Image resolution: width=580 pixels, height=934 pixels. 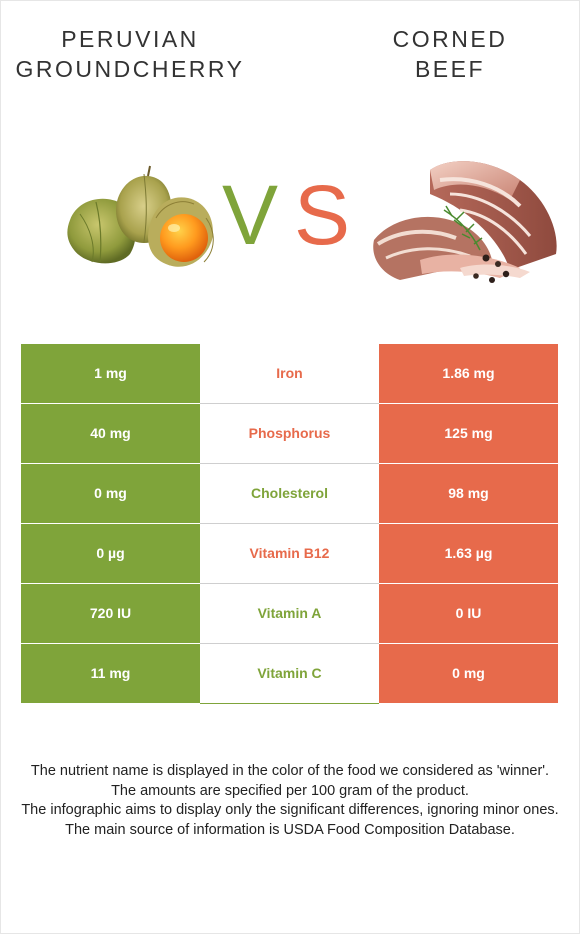 What do you see at coordinates (289, 613) in the screenshot?
I see `nutrient-name: Vitamin A` at bounding box center [289, 613].